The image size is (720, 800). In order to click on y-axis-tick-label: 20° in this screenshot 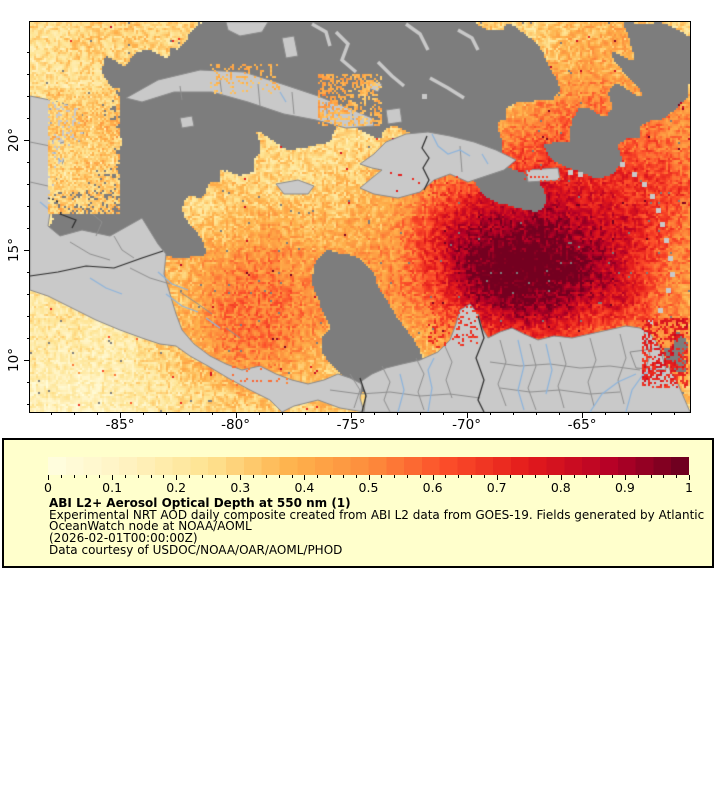, I will do `click(14, 139)`.